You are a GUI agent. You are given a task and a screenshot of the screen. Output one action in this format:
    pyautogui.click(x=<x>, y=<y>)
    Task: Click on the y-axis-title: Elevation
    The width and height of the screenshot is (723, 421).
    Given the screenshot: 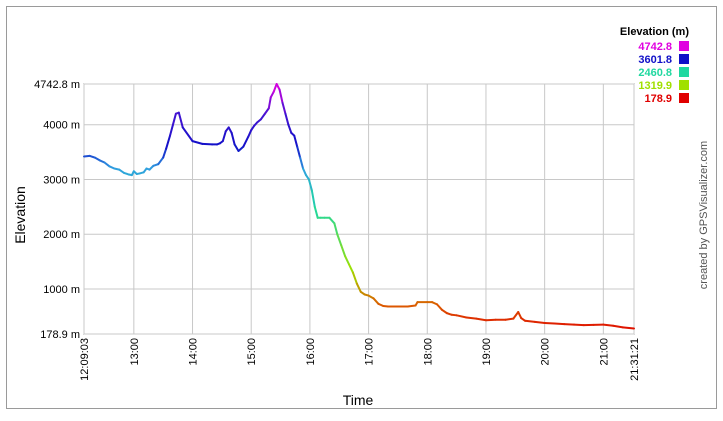 What is the action you would take?
    pyautogui.click(x=20, y=215)
    